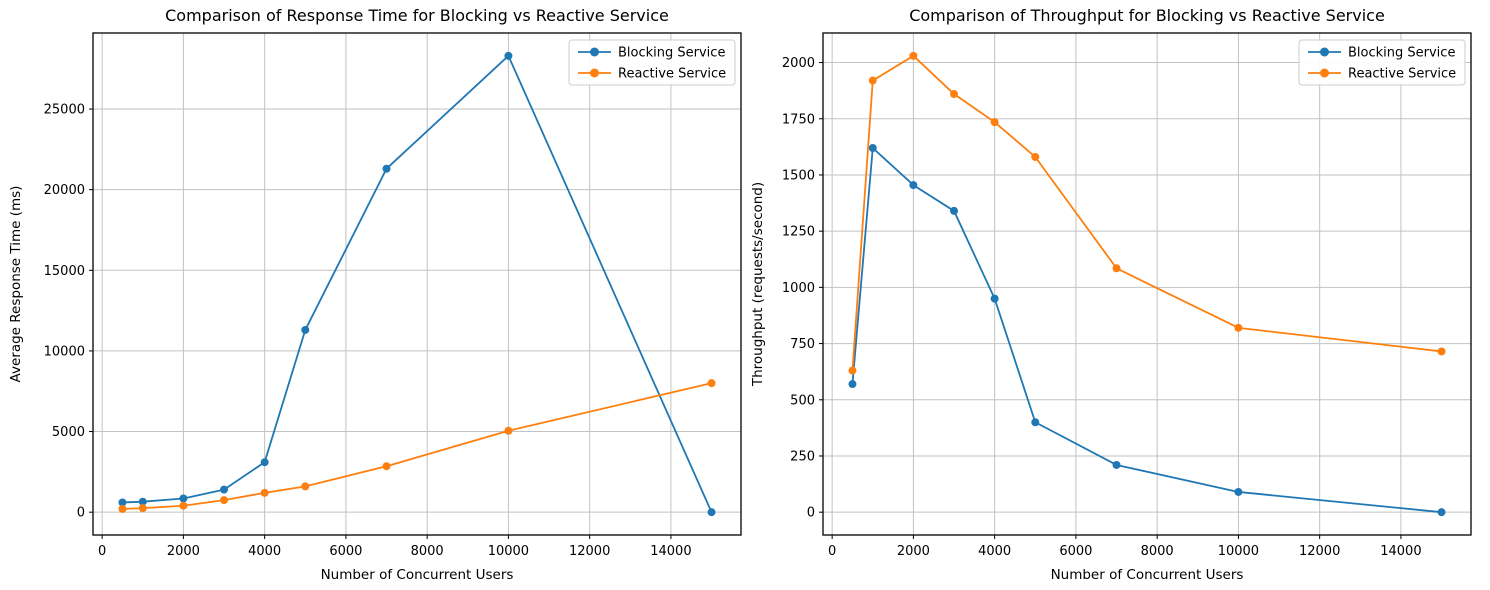  Describe the element at coordinates (68, 432) in the screenshot. I see `y-tick-label: 5000` at that location.